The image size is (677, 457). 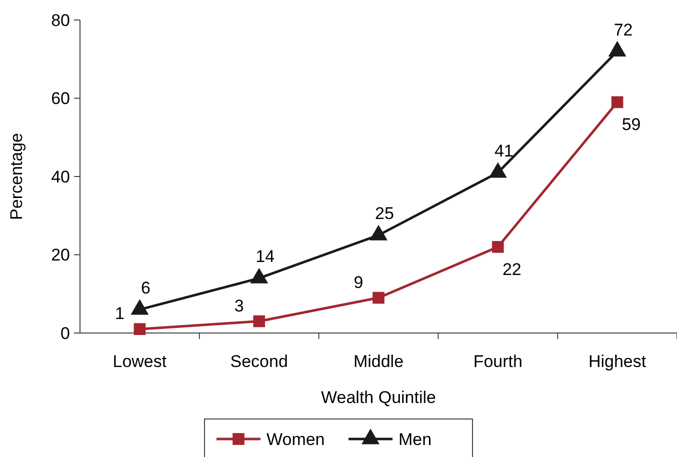 What do you see at coordinates (359, 282) in the screenshot?
I see `data-label: 9` at bounding box center [359, 282].